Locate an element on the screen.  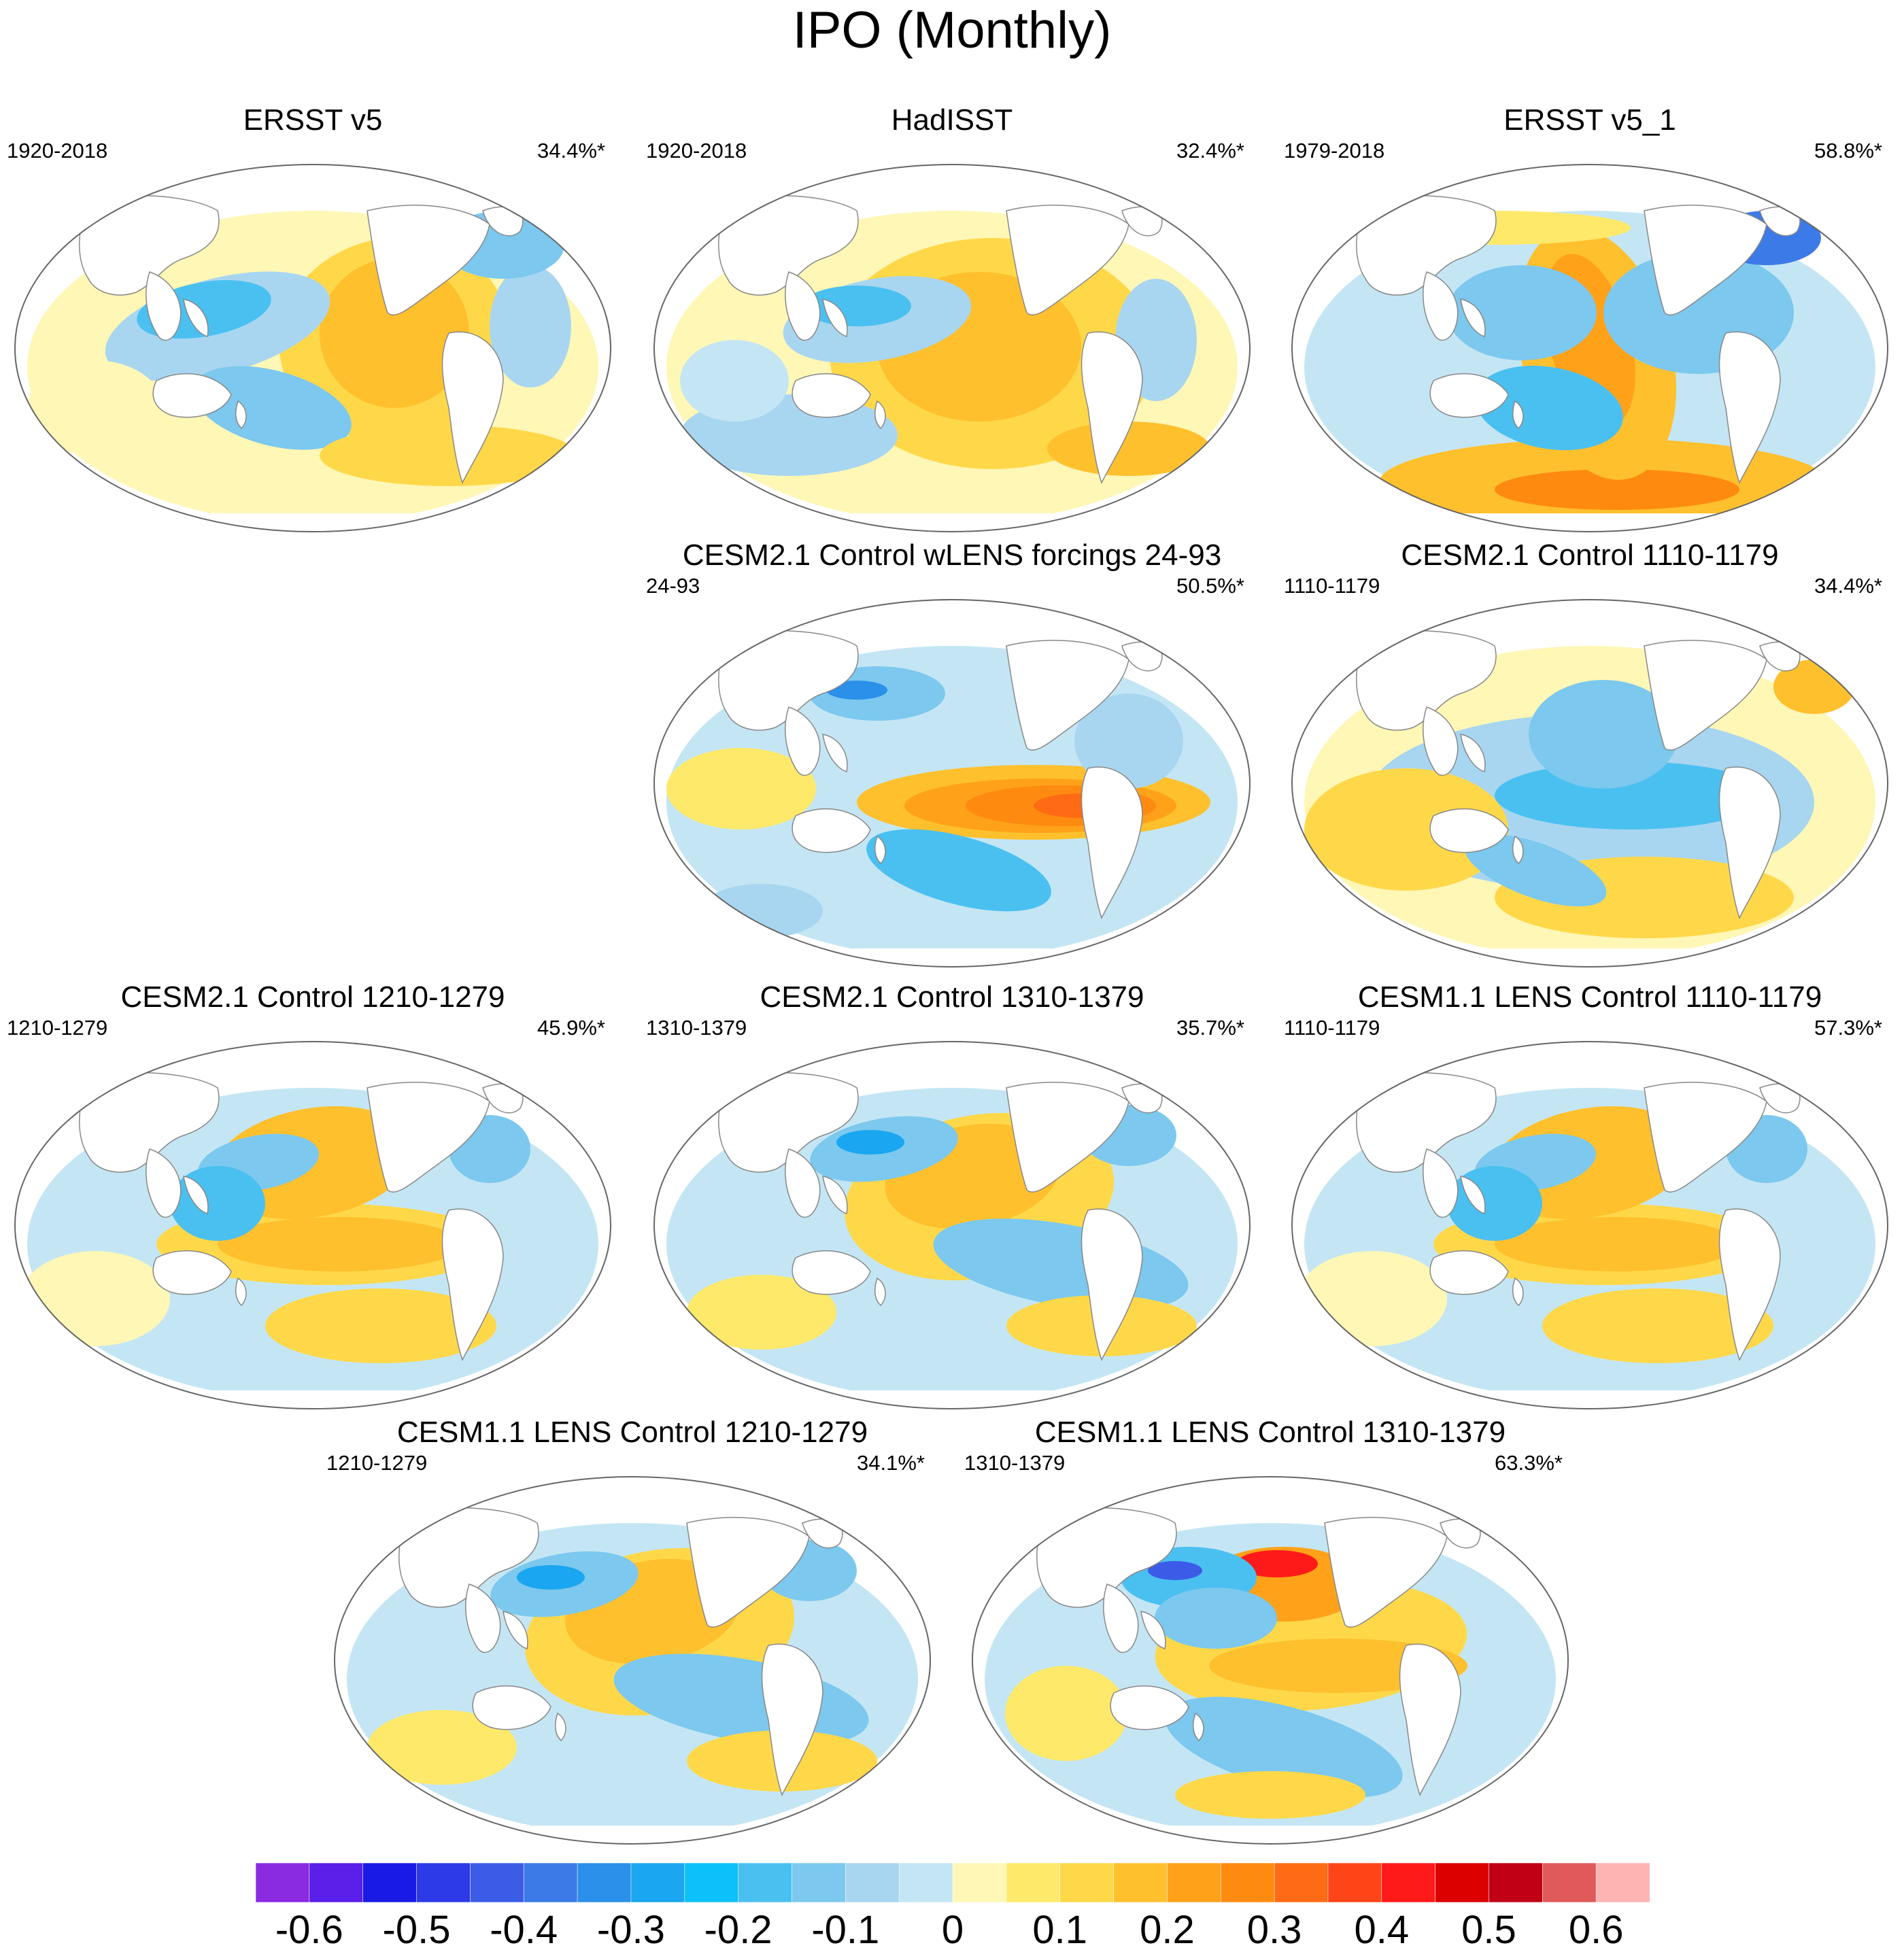
arctic-mask is located at coordinates (952, 1051).